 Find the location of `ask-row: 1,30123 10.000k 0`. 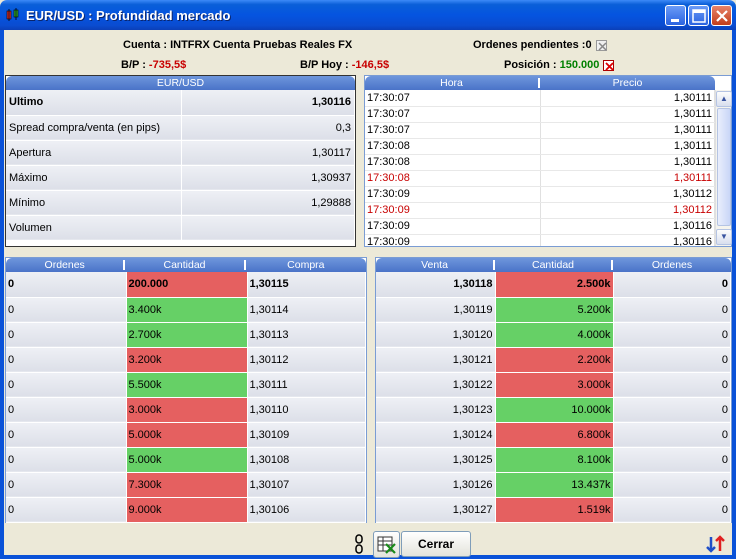

ask-row: 1,30123 10.000k 0 is located at coordinates (553, 410).